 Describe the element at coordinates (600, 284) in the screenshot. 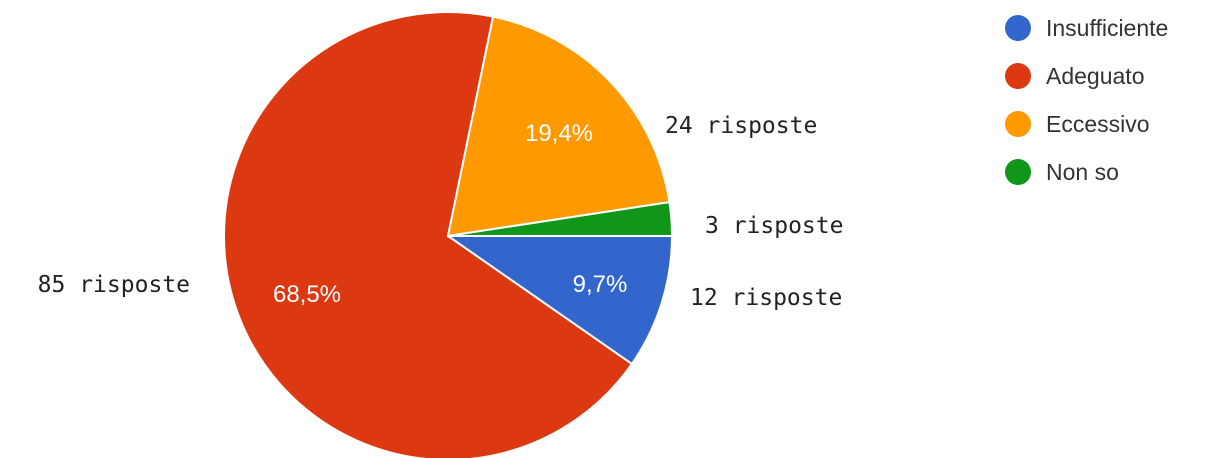

I see `percent-label-insufficiente: 9,7%` at that location.